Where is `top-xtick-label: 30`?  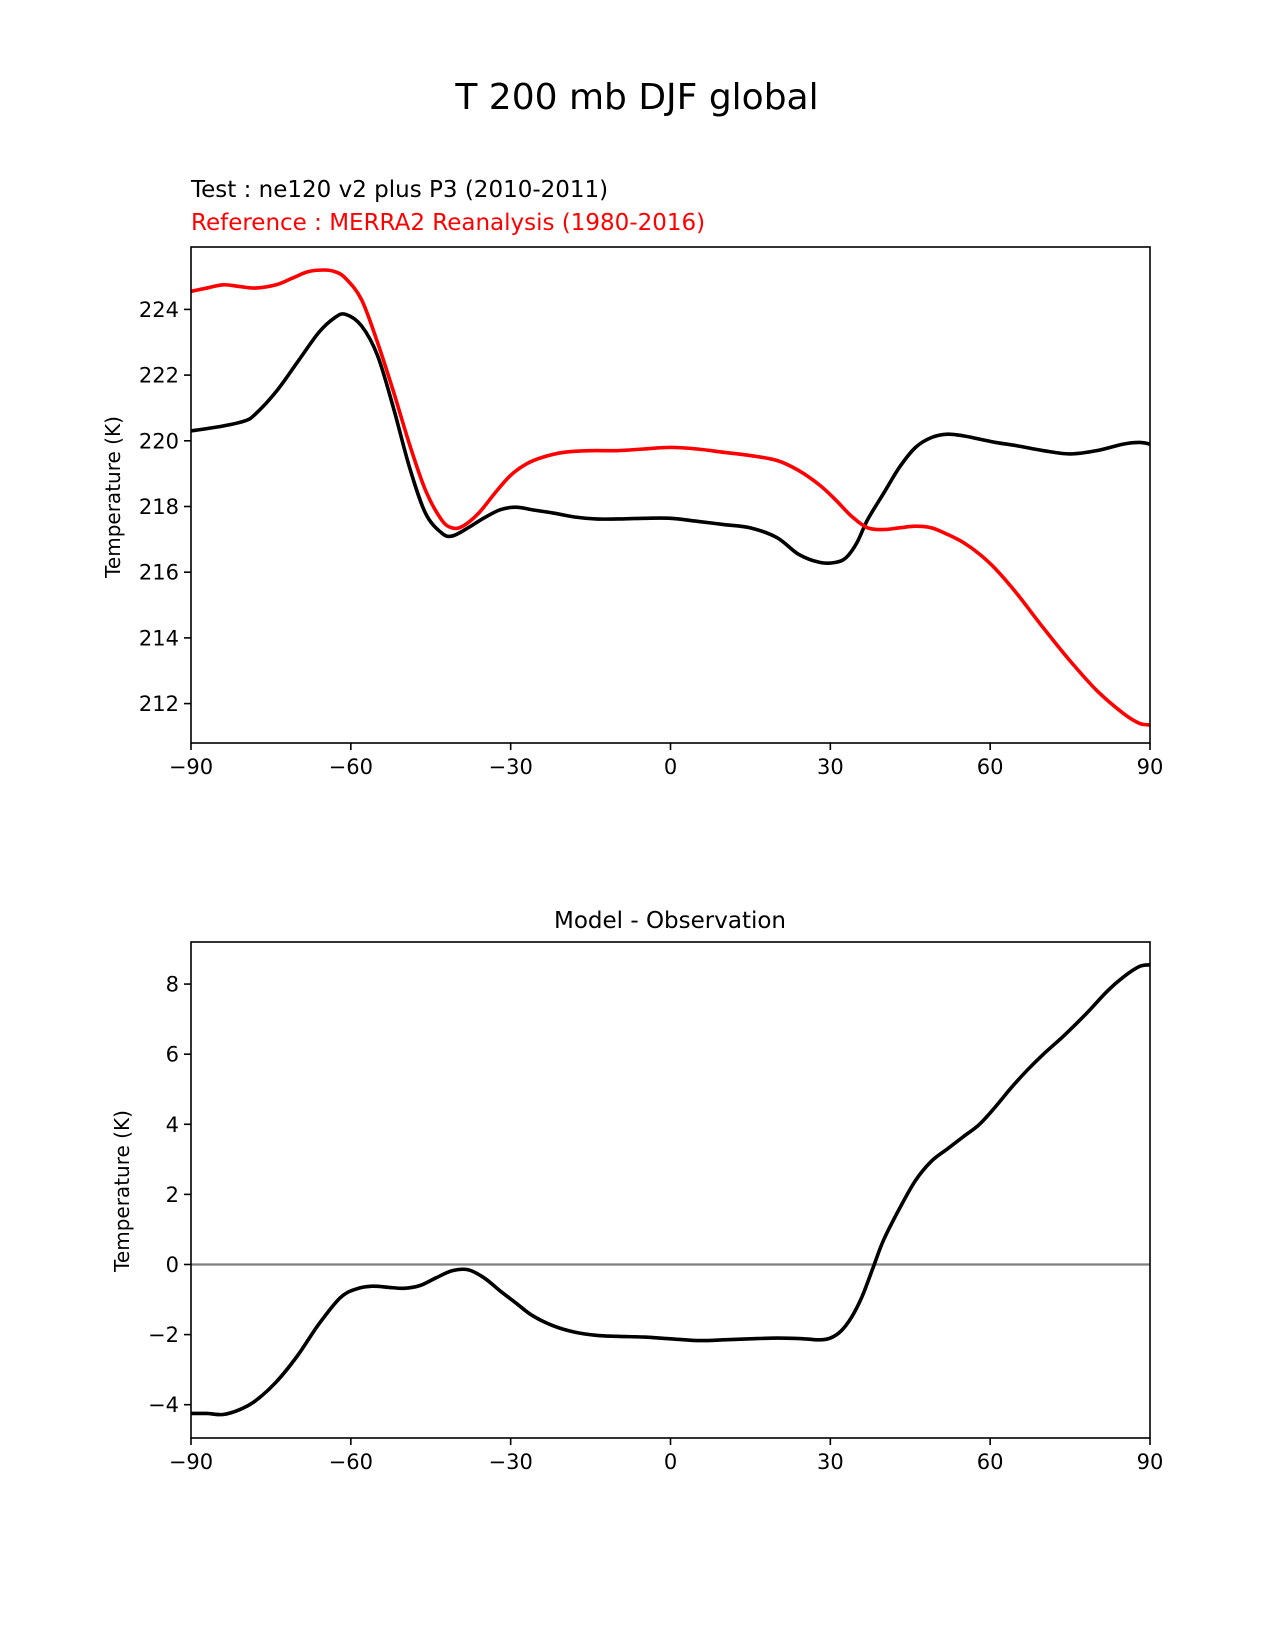
top-xtick-label: 30 is located at coordinates (830, 767).